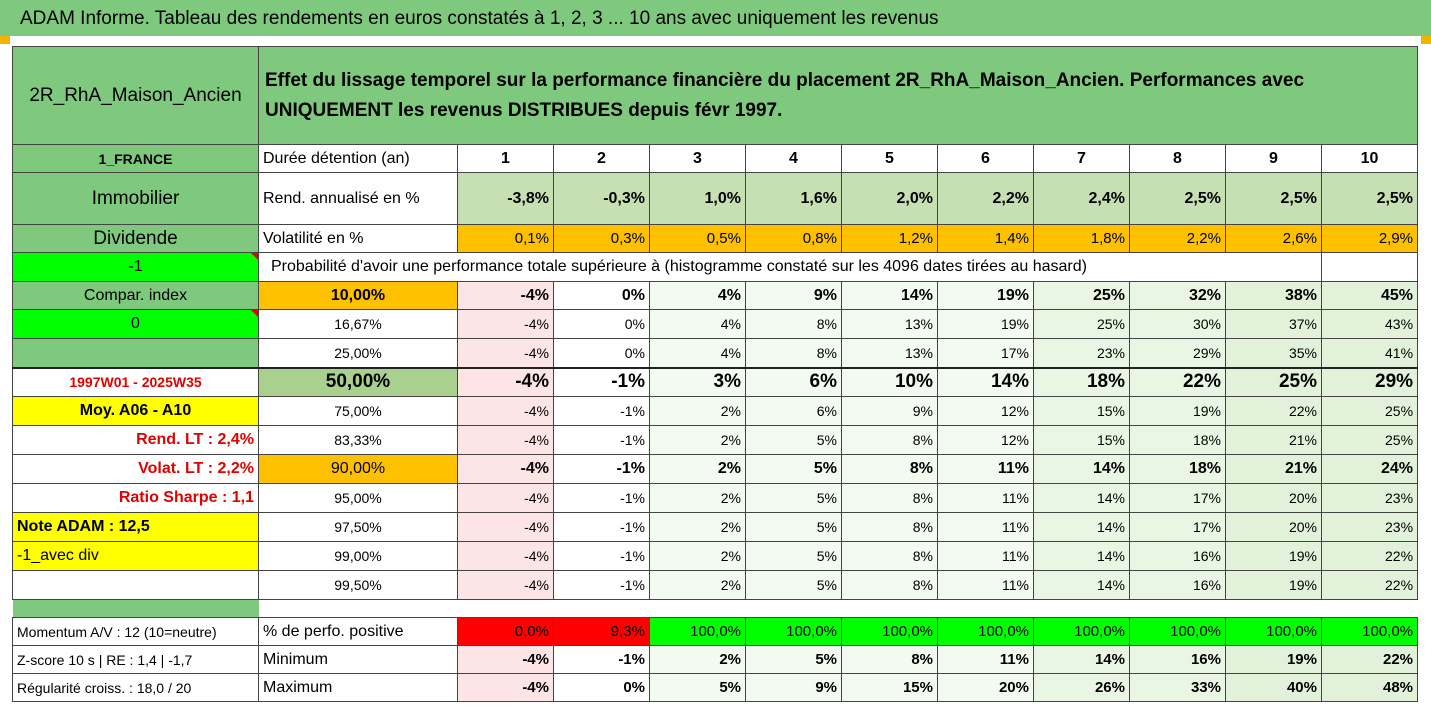 The width and height of the screenshot is (1431, 718). I want to click on vol-value-cell: 2,6%, so click(1273, 238).